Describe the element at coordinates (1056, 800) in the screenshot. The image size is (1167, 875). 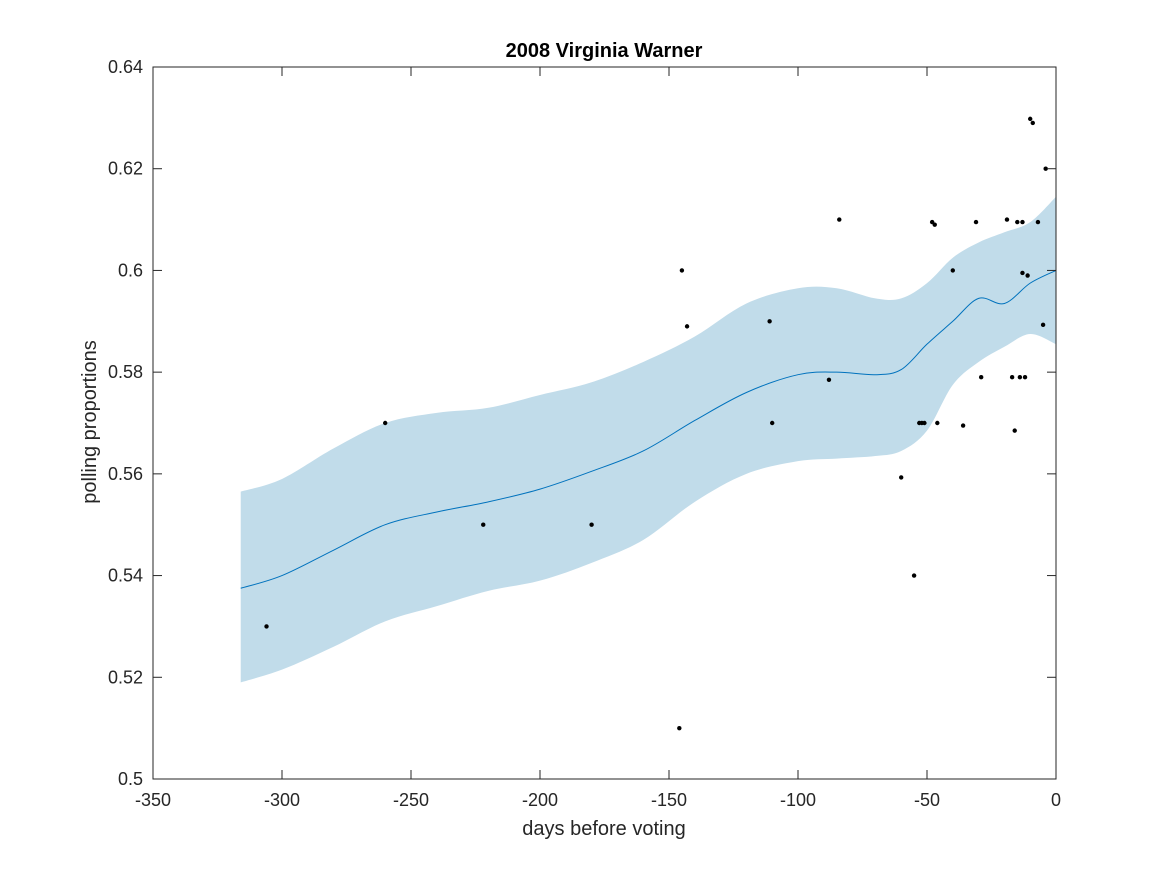
I see `x-tick-label: 0` at that location.